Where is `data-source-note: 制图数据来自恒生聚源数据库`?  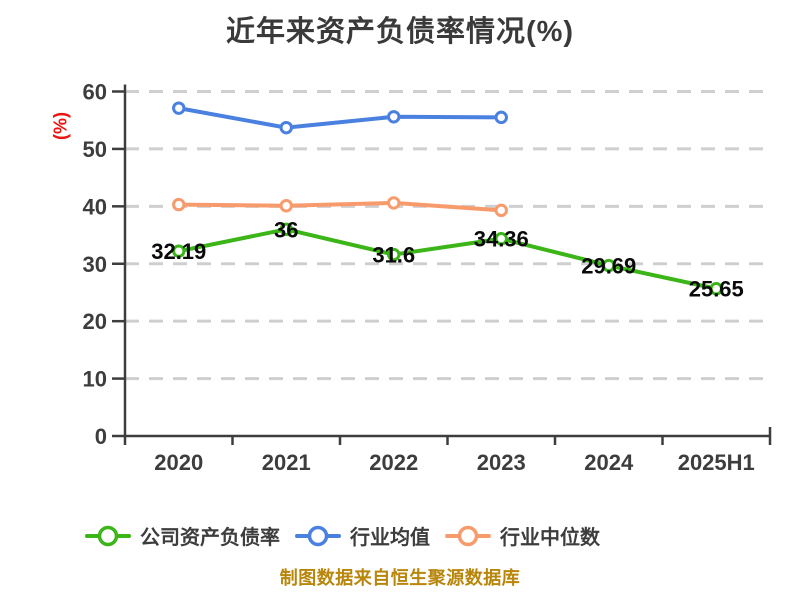
data-source-note: 制图数据来自恒生聚源数据库 is located at coordinates (400, 578).